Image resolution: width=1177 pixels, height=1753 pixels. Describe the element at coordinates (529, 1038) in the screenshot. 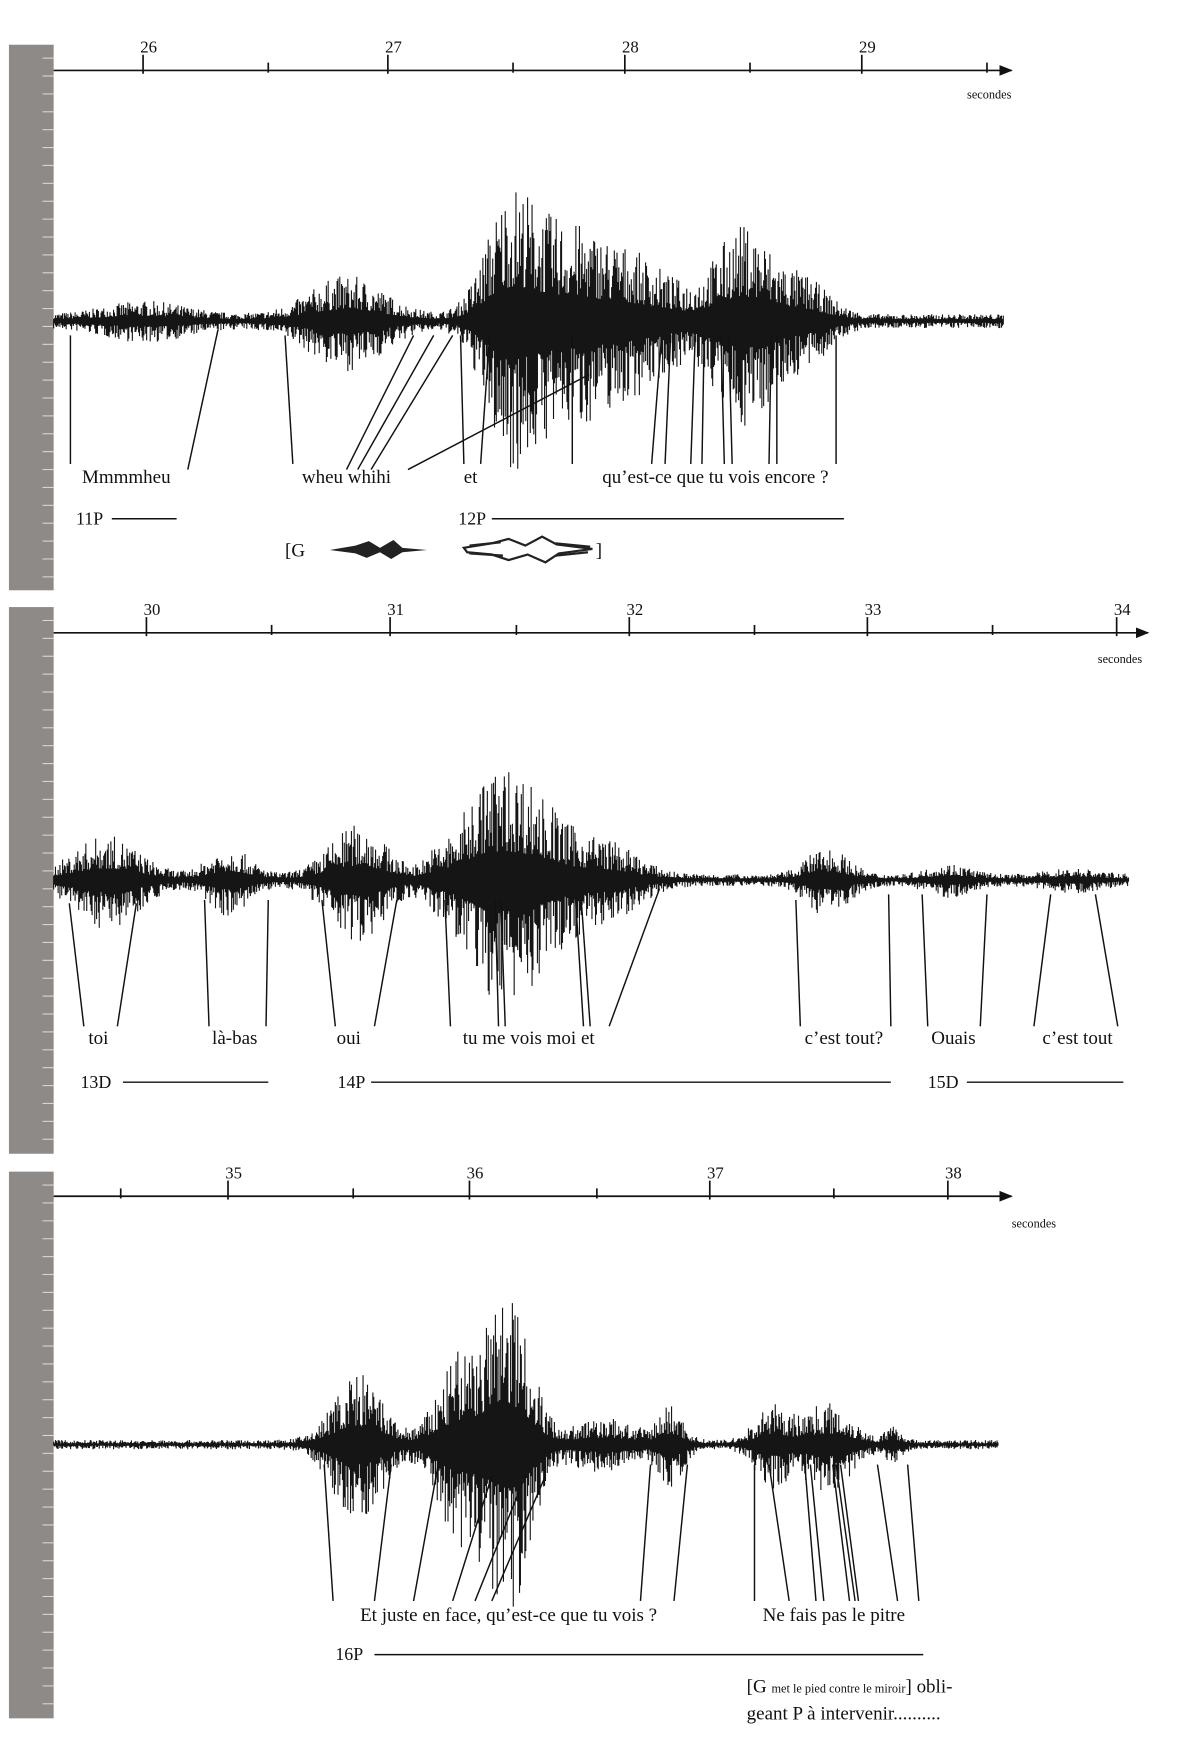

I see `word: tu me vois moi et` at that location.